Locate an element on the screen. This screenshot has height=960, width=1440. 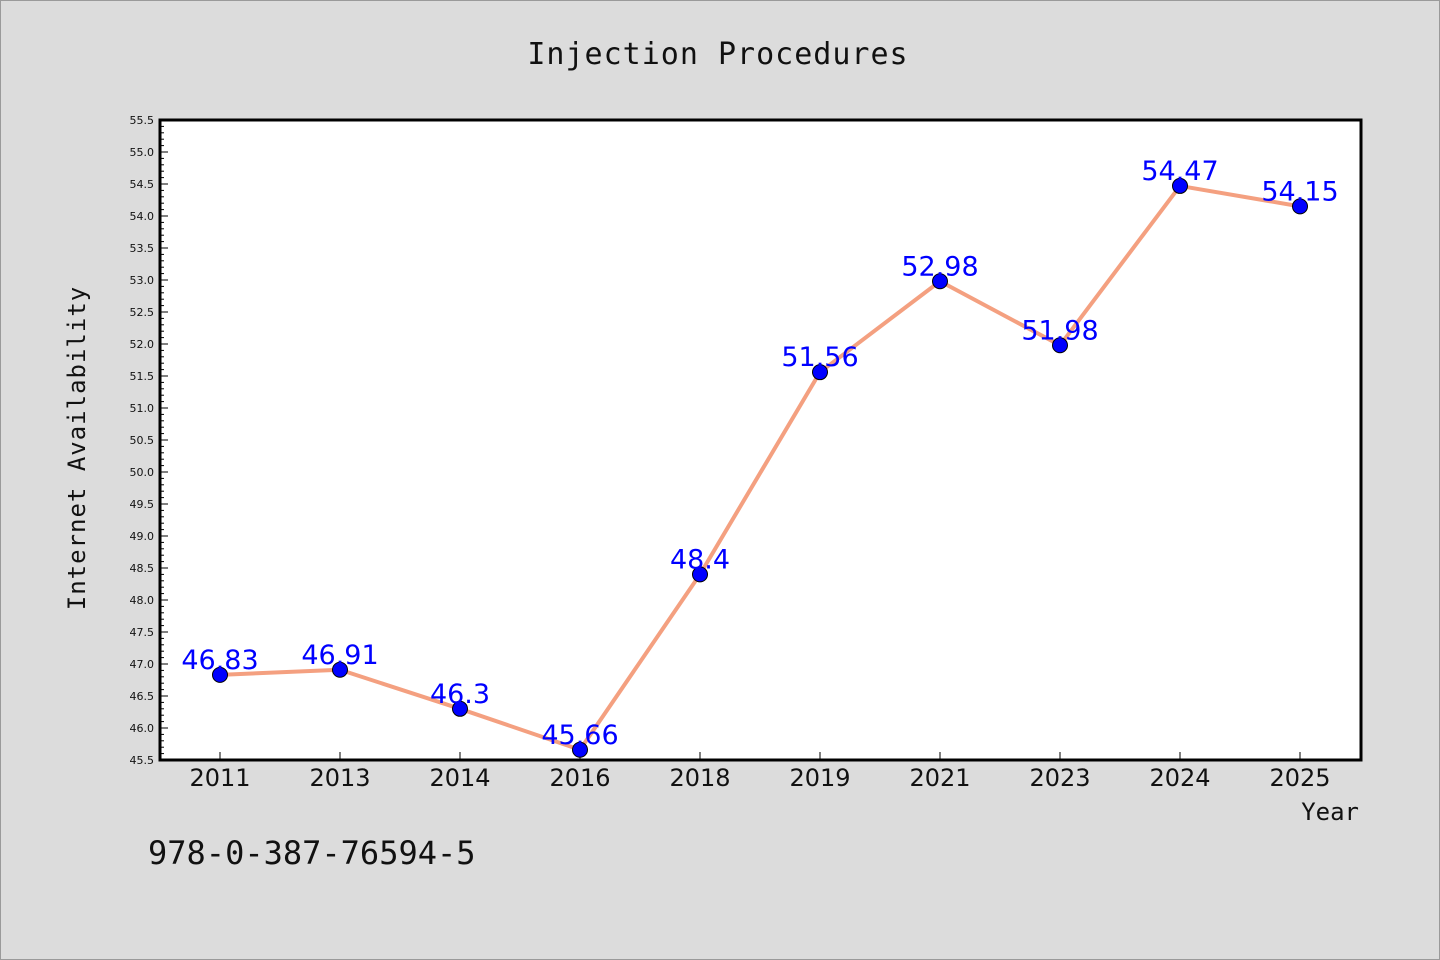
data-label: 51.56 is located at coordinates (819, 357).